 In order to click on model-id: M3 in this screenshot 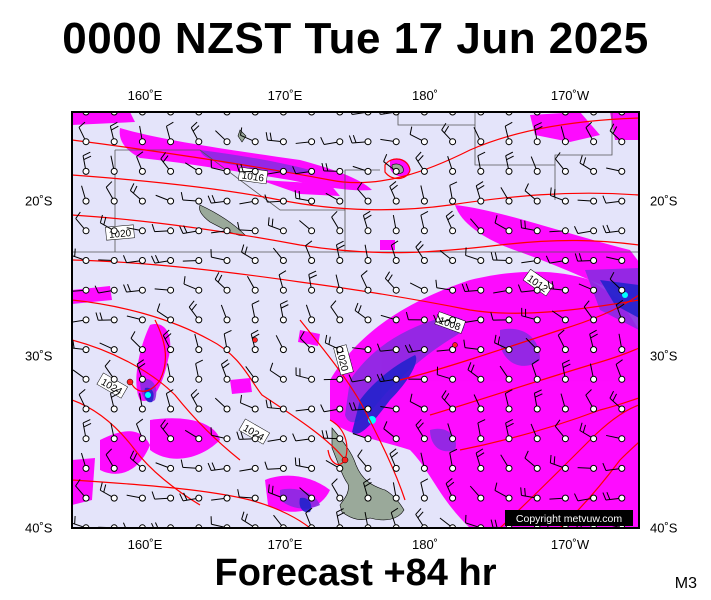, I will do `click(685, 583)`.